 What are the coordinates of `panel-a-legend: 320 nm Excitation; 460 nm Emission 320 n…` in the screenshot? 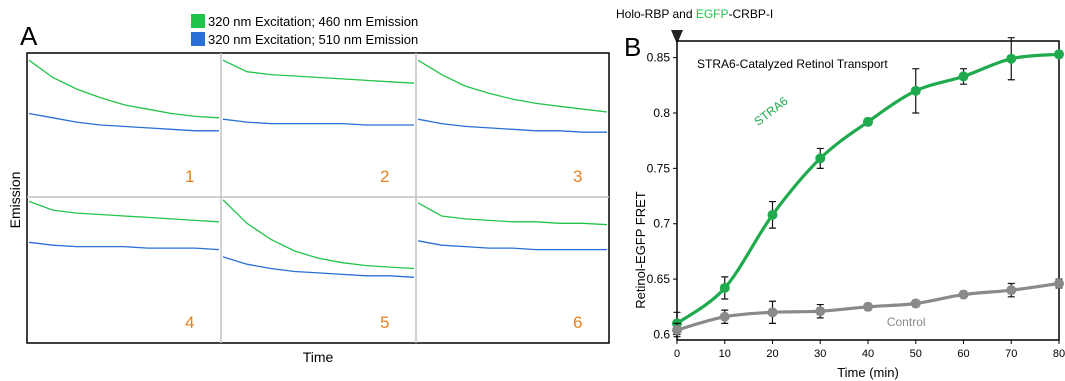 It's located at (304, 30).